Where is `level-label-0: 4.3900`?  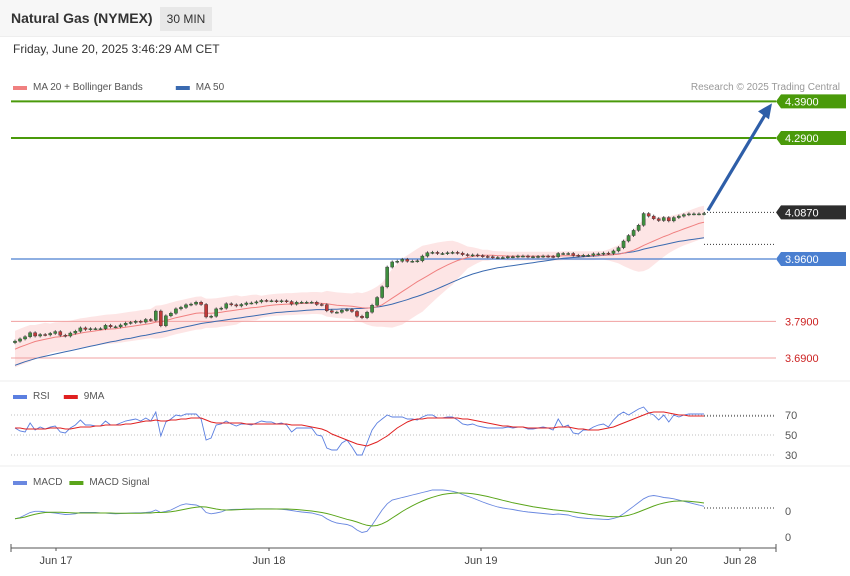 level-label-0: 4.3900 is located at coordinates (802, 102).